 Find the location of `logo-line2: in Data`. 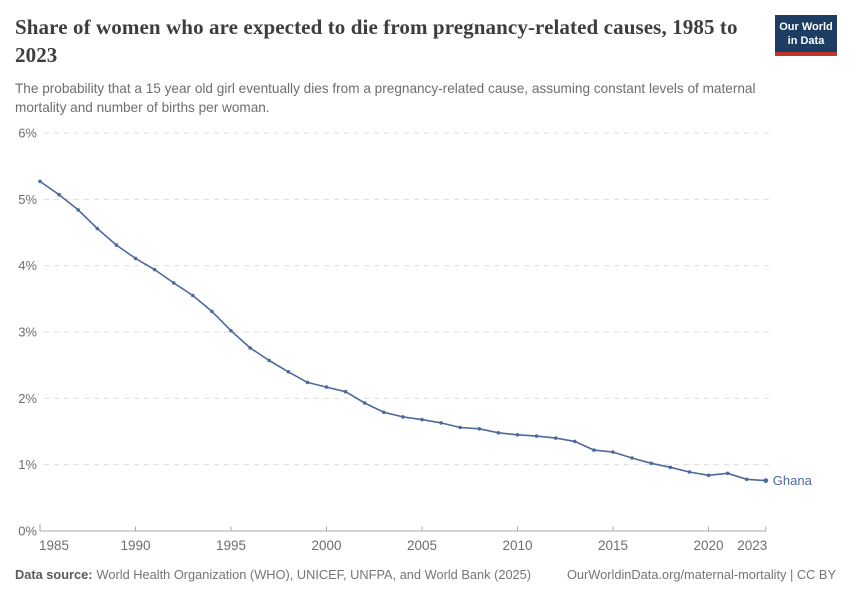

logo-line2: in Data is located at coordinates (806, 41).